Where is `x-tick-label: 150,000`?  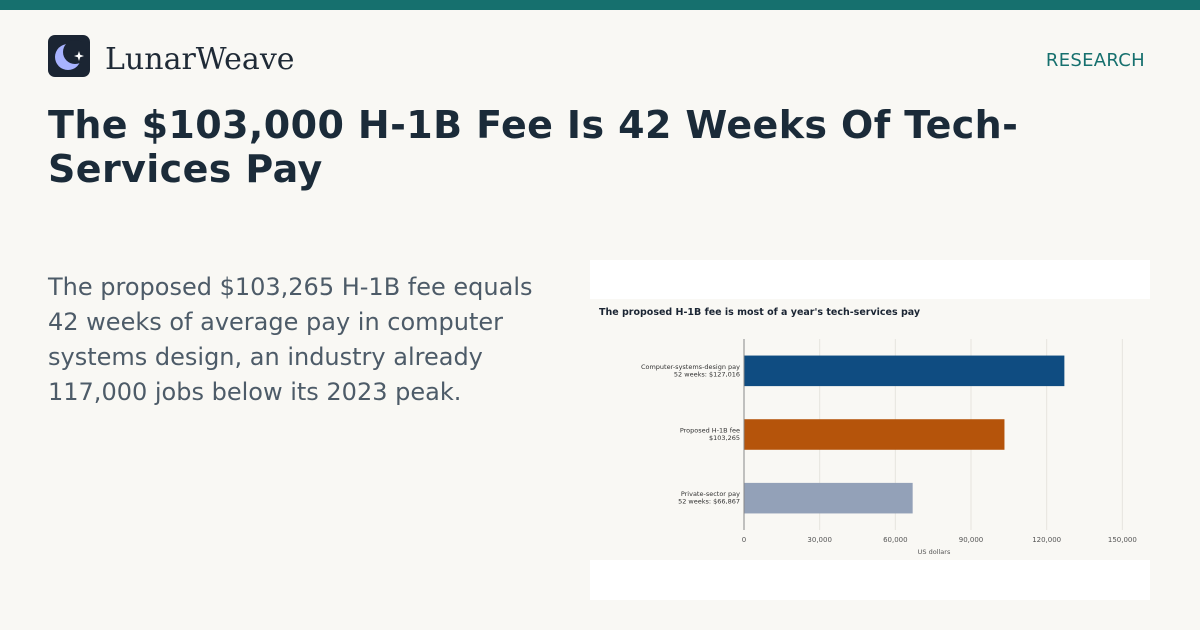 x-tick-label: 150,000 is located at coordinates (1122, 540).